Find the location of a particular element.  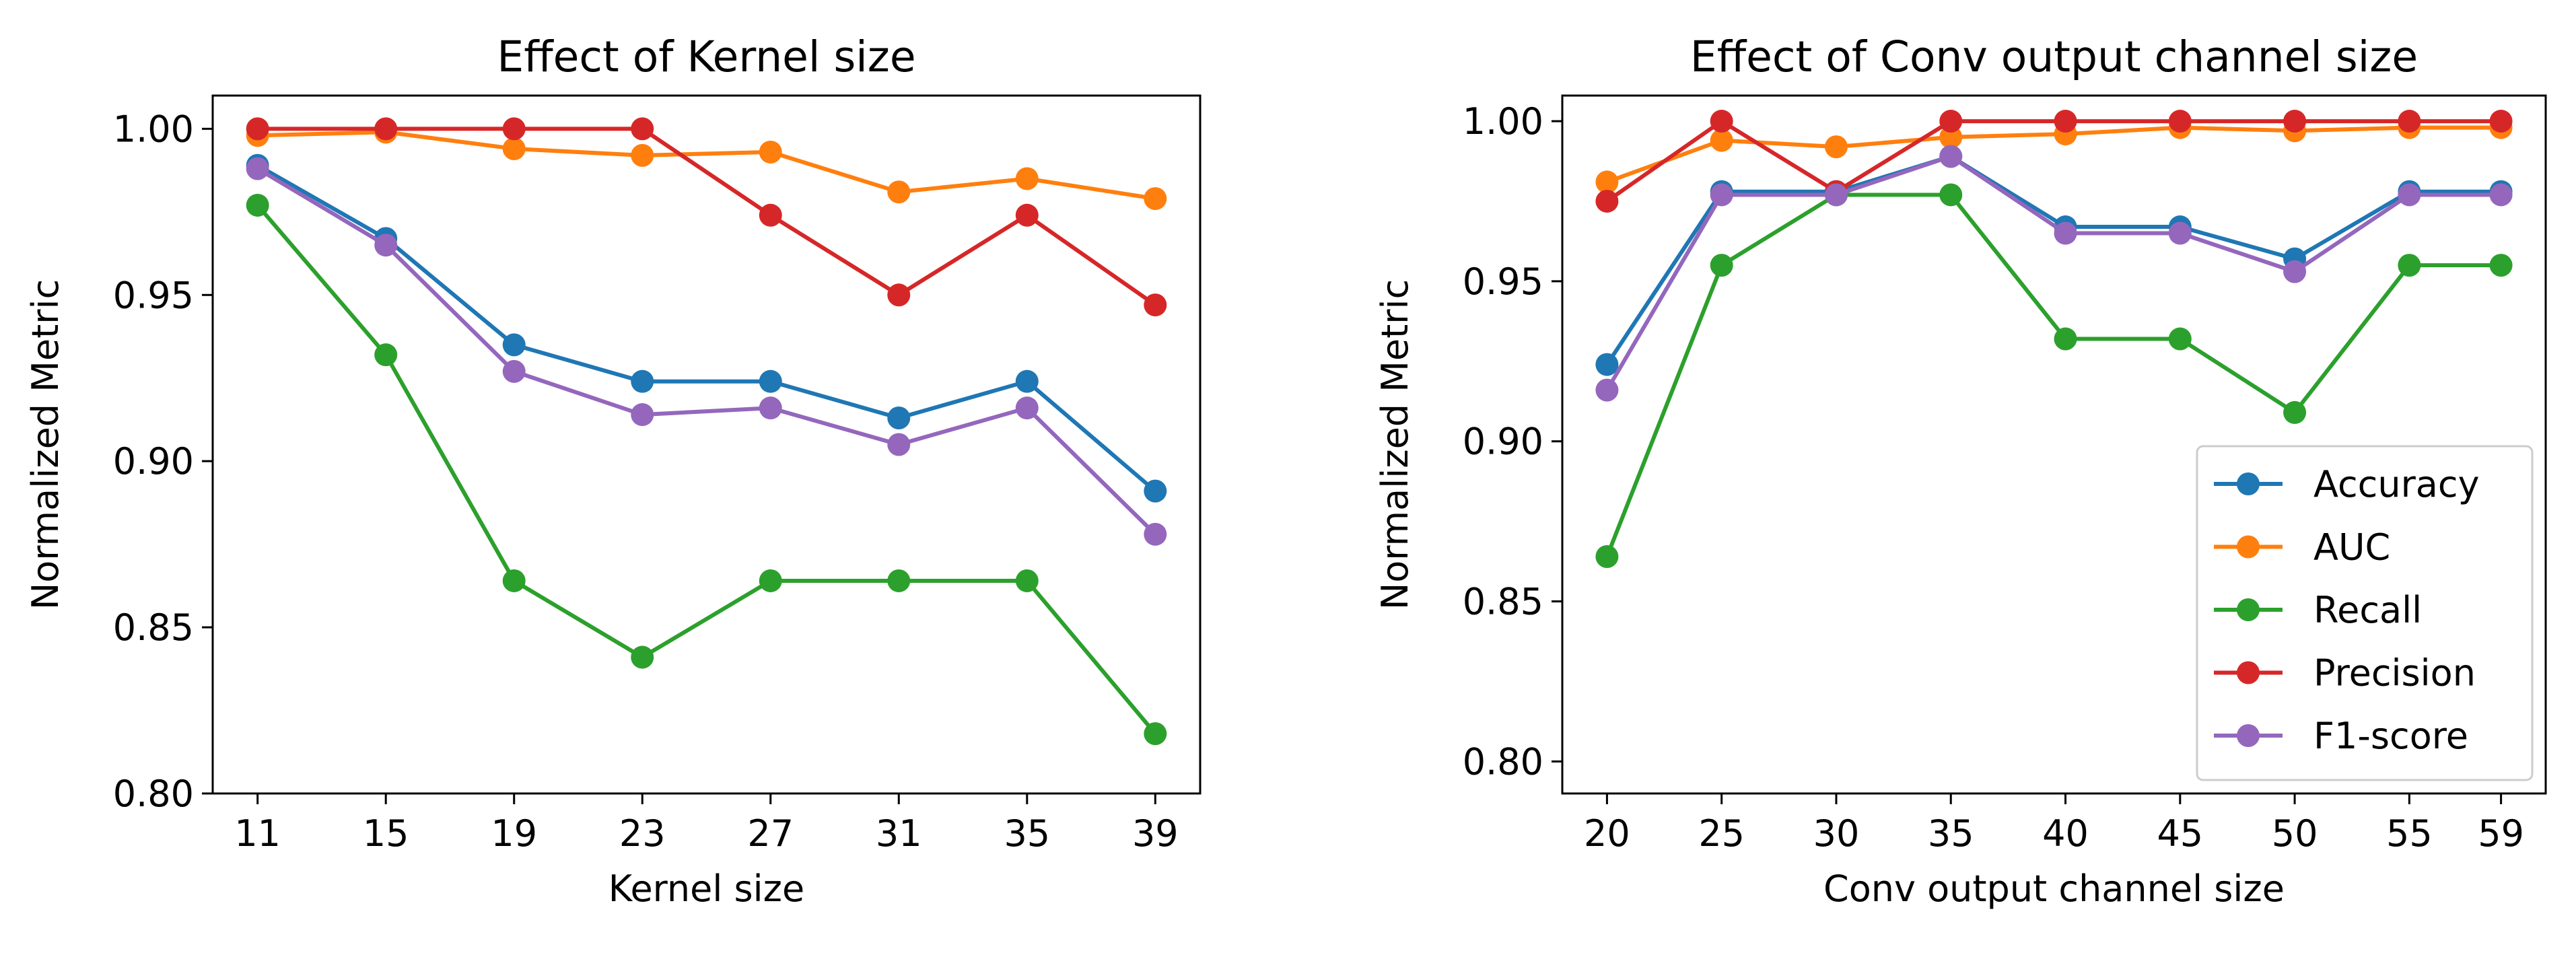

series-line-auc is located at coordinates (2053, 154).